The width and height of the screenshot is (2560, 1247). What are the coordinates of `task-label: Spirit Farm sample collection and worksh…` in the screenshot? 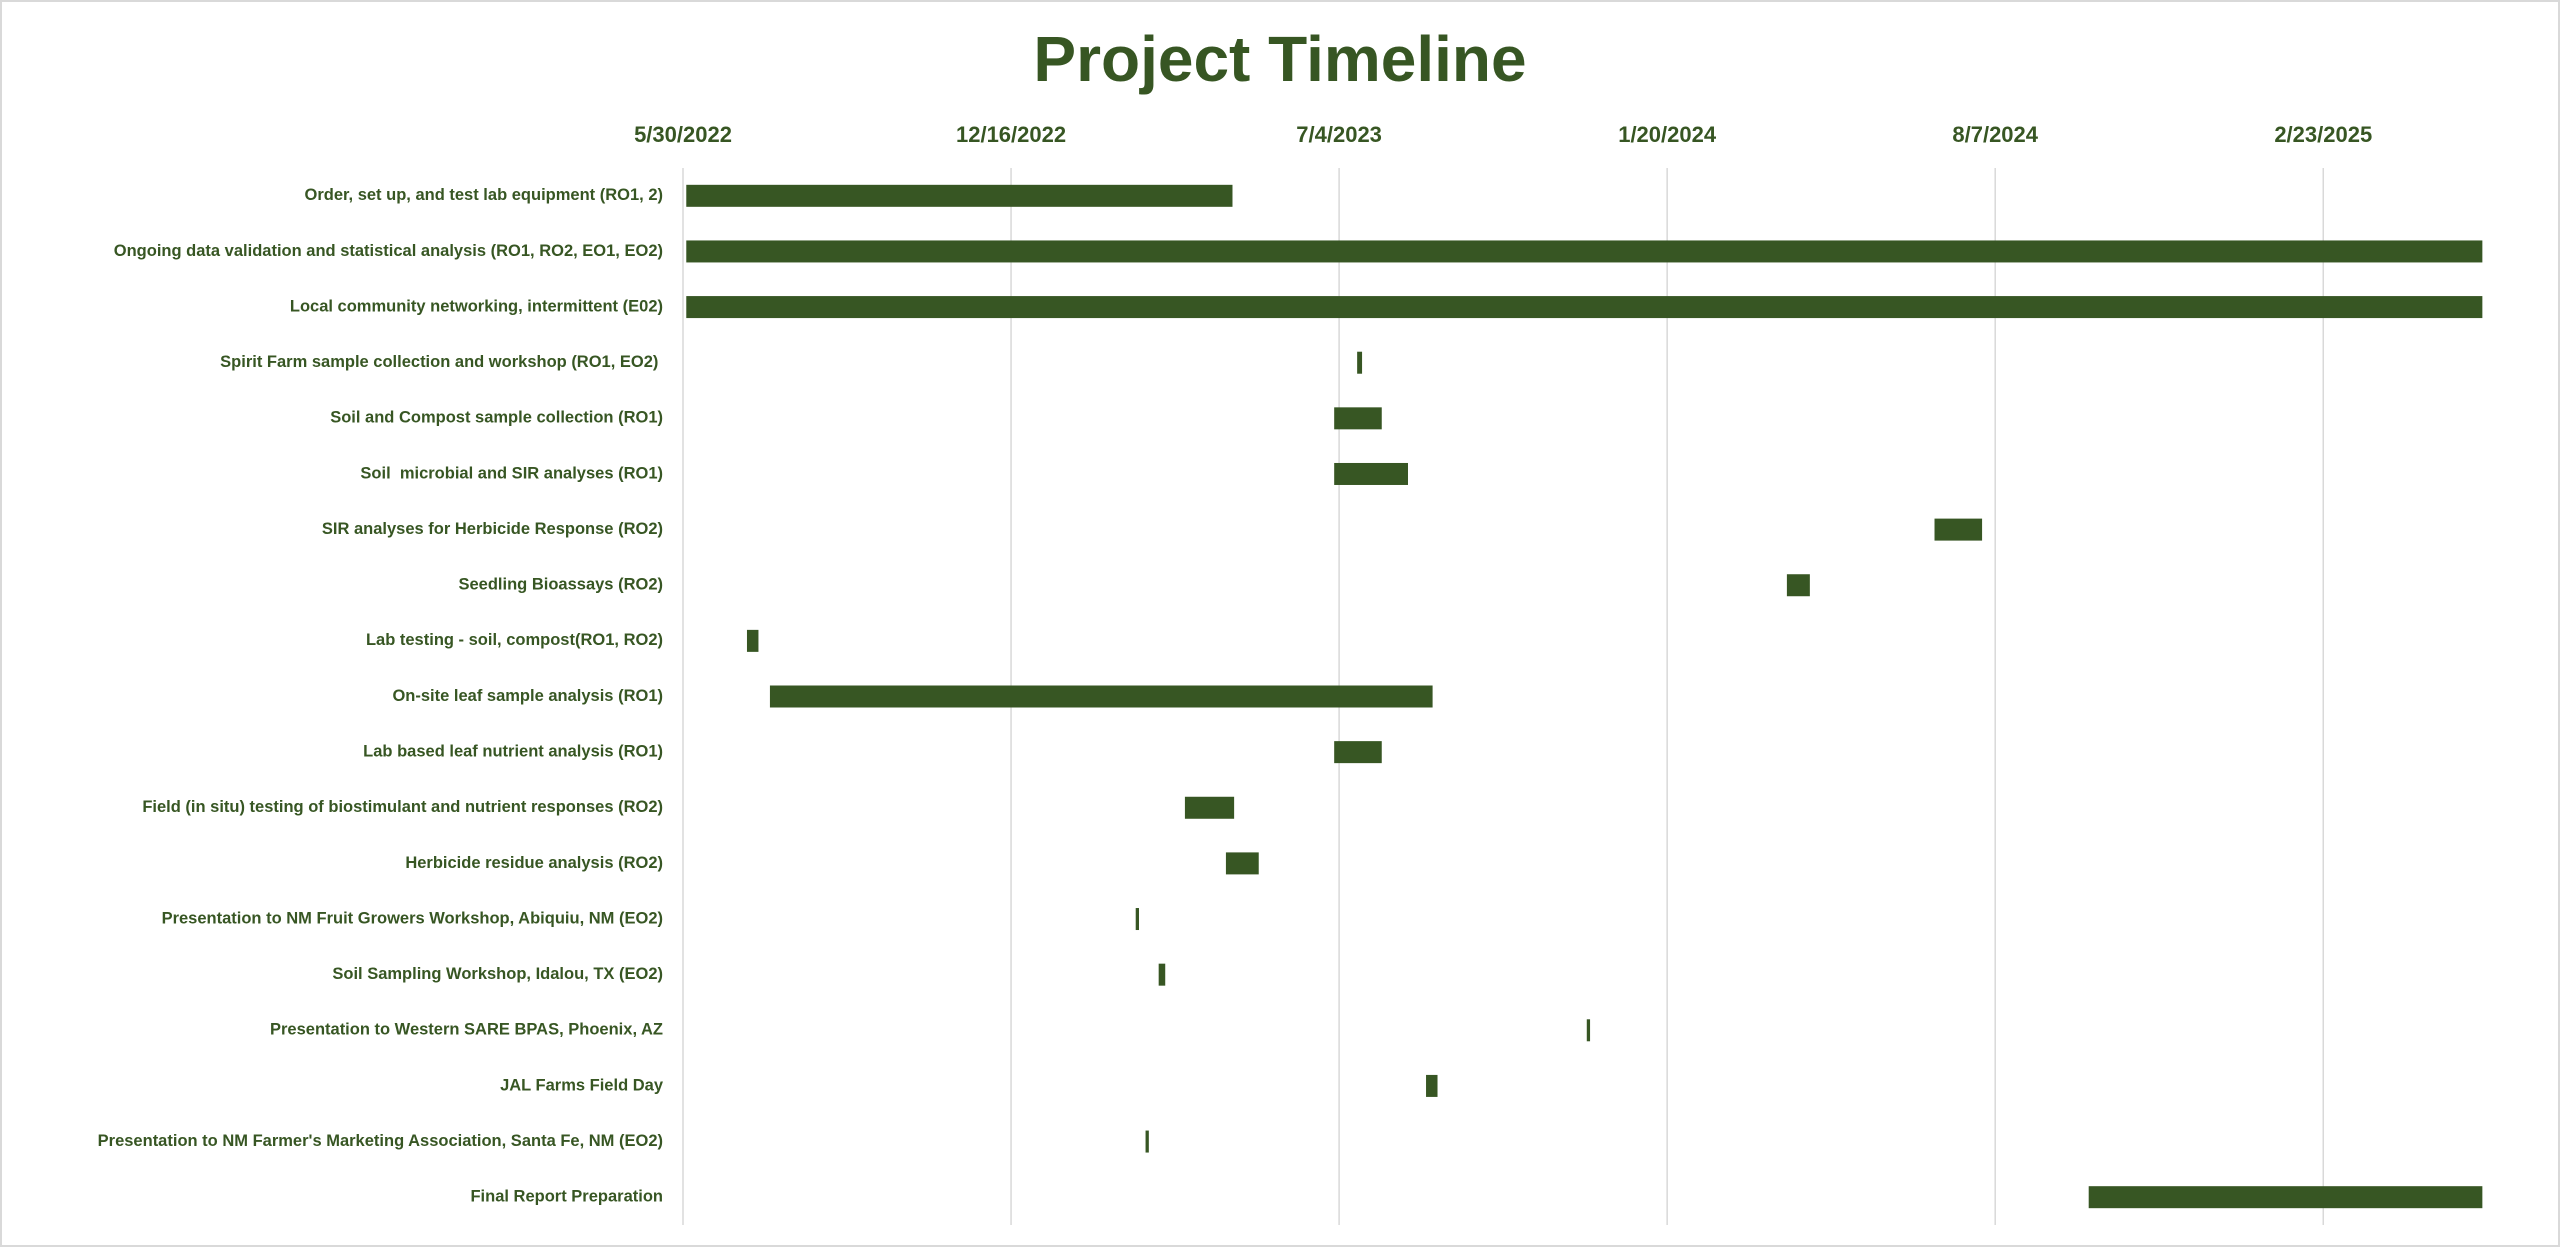 It's located at (441, 362).